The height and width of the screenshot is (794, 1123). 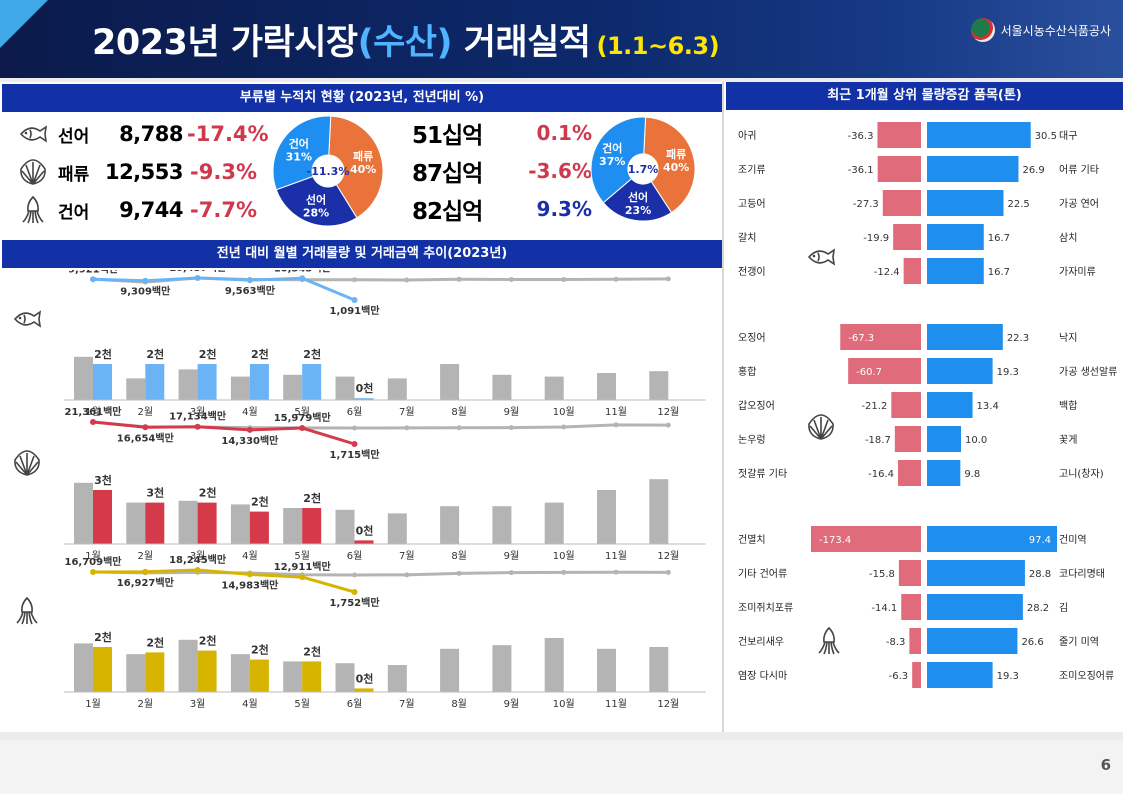 What do you see at coordinates (1046, 136) in the screenshot?
I see `increase-value: 30.5` at bounding box center [1046, 136].